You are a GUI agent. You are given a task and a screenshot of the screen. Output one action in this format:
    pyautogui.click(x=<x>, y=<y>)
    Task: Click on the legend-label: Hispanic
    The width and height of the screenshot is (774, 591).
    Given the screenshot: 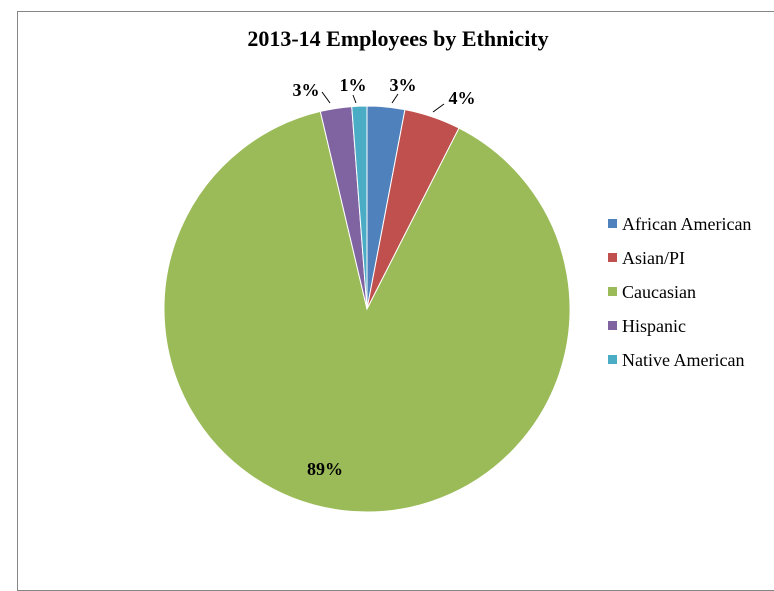 What is the action you would take?
    pyautogui.click(x=654, y=326)
    